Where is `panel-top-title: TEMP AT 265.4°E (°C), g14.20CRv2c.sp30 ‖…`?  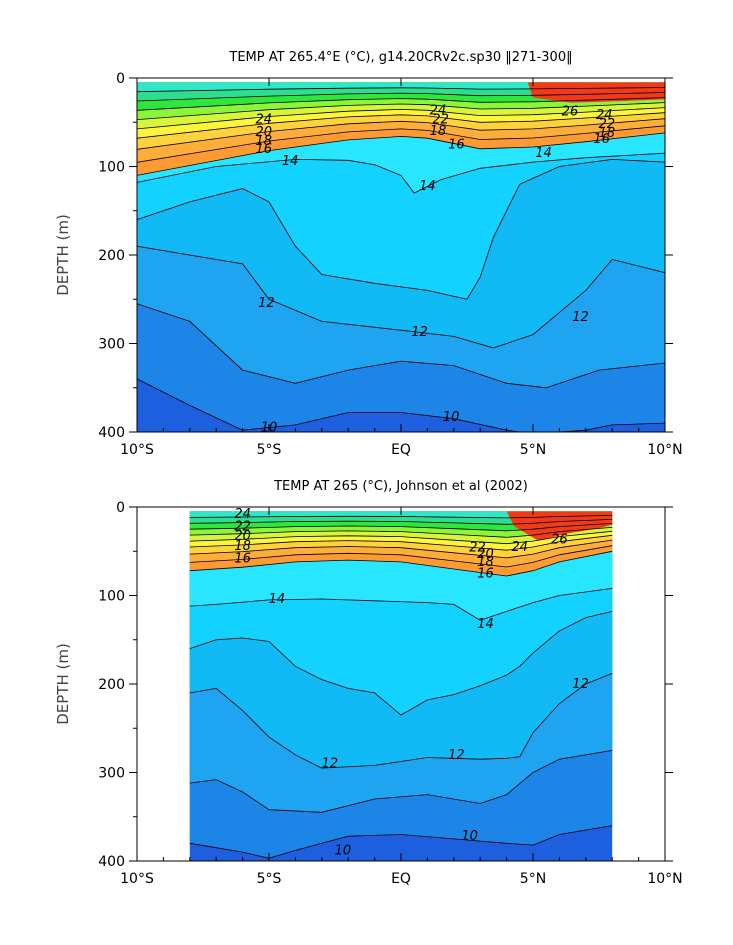
panel-top-title: TEMP AT 265.4°E (°C), g14.20CRv2c.sp30 ‖… is located at coordinates (400, 57).